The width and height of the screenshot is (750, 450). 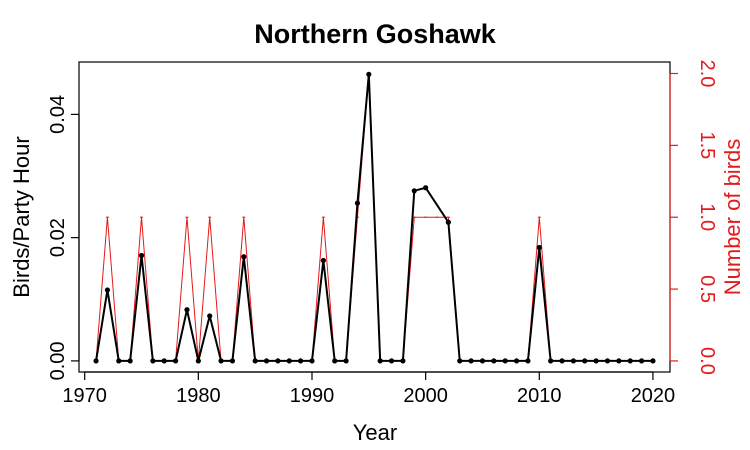 What do you see at coordinates (425, 396) in the screenshot?
I see `x-tick-label: 2000` at bounding box center [425, 396].